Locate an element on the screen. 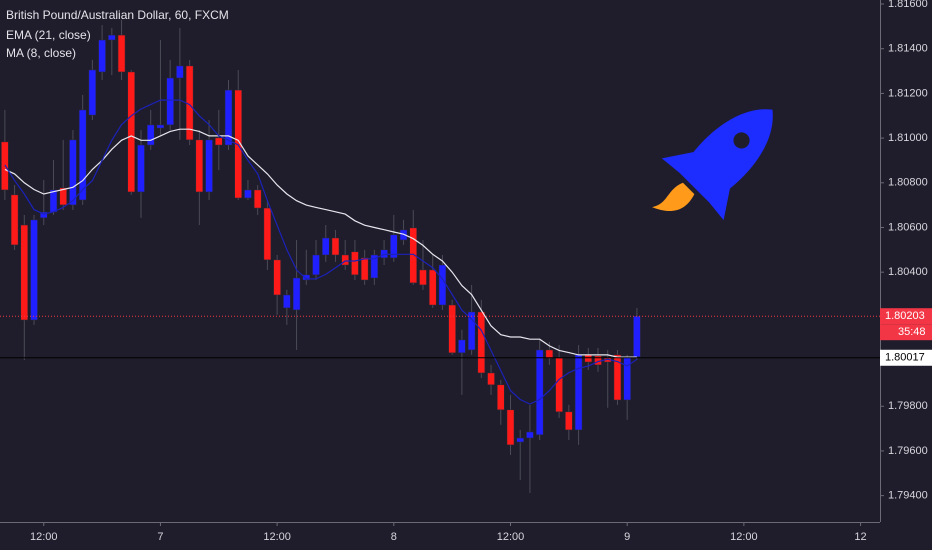 The width and height of the screenshot is (932, 550). y-tick-label: 1.81400 is located at coordinates (908, 49).